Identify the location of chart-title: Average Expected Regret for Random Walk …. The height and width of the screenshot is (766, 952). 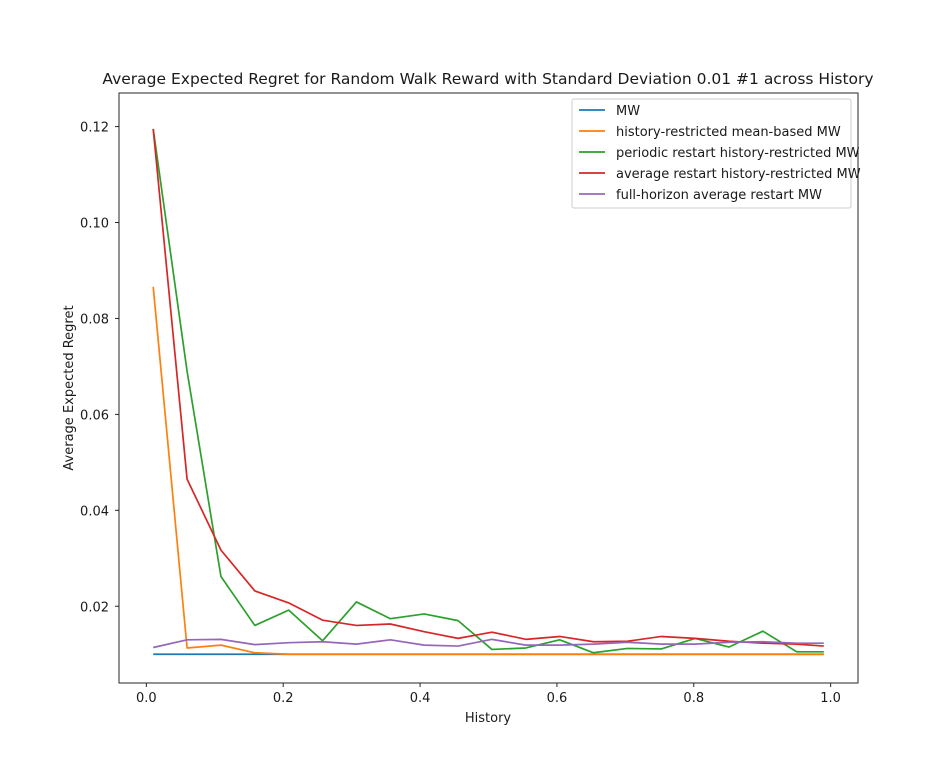
(487, 79).